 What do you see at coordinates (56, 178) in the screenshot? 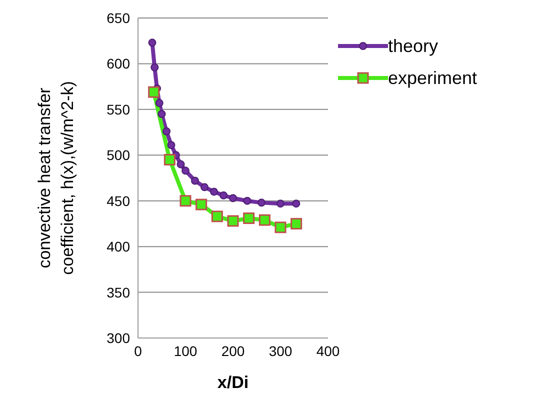
I see `y-axis-title: convective heat transfer coefficient, h(x),(w/m^2-k)` at bounding box center [56, 178].